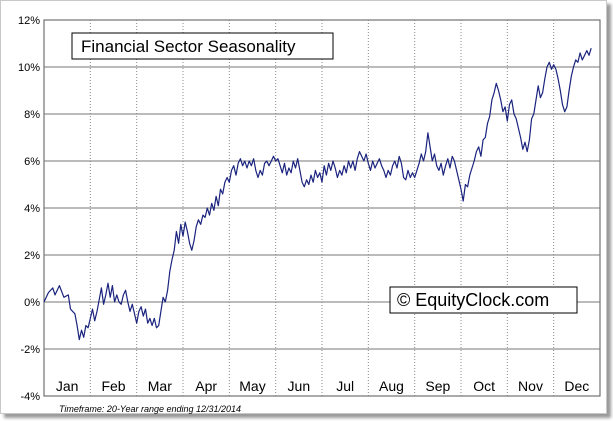 This screenshot has width=613, height=421. I want to click on chart-title: Financial Sector Seasonality, so click(188, 46).